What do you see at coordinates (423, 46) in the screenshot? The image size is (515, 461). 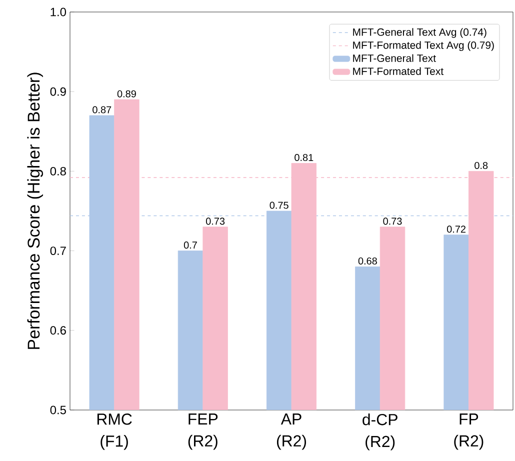 I see `legend-label: MFT-Formated Text Avg (0.79)` at bounding box center [423, 46].